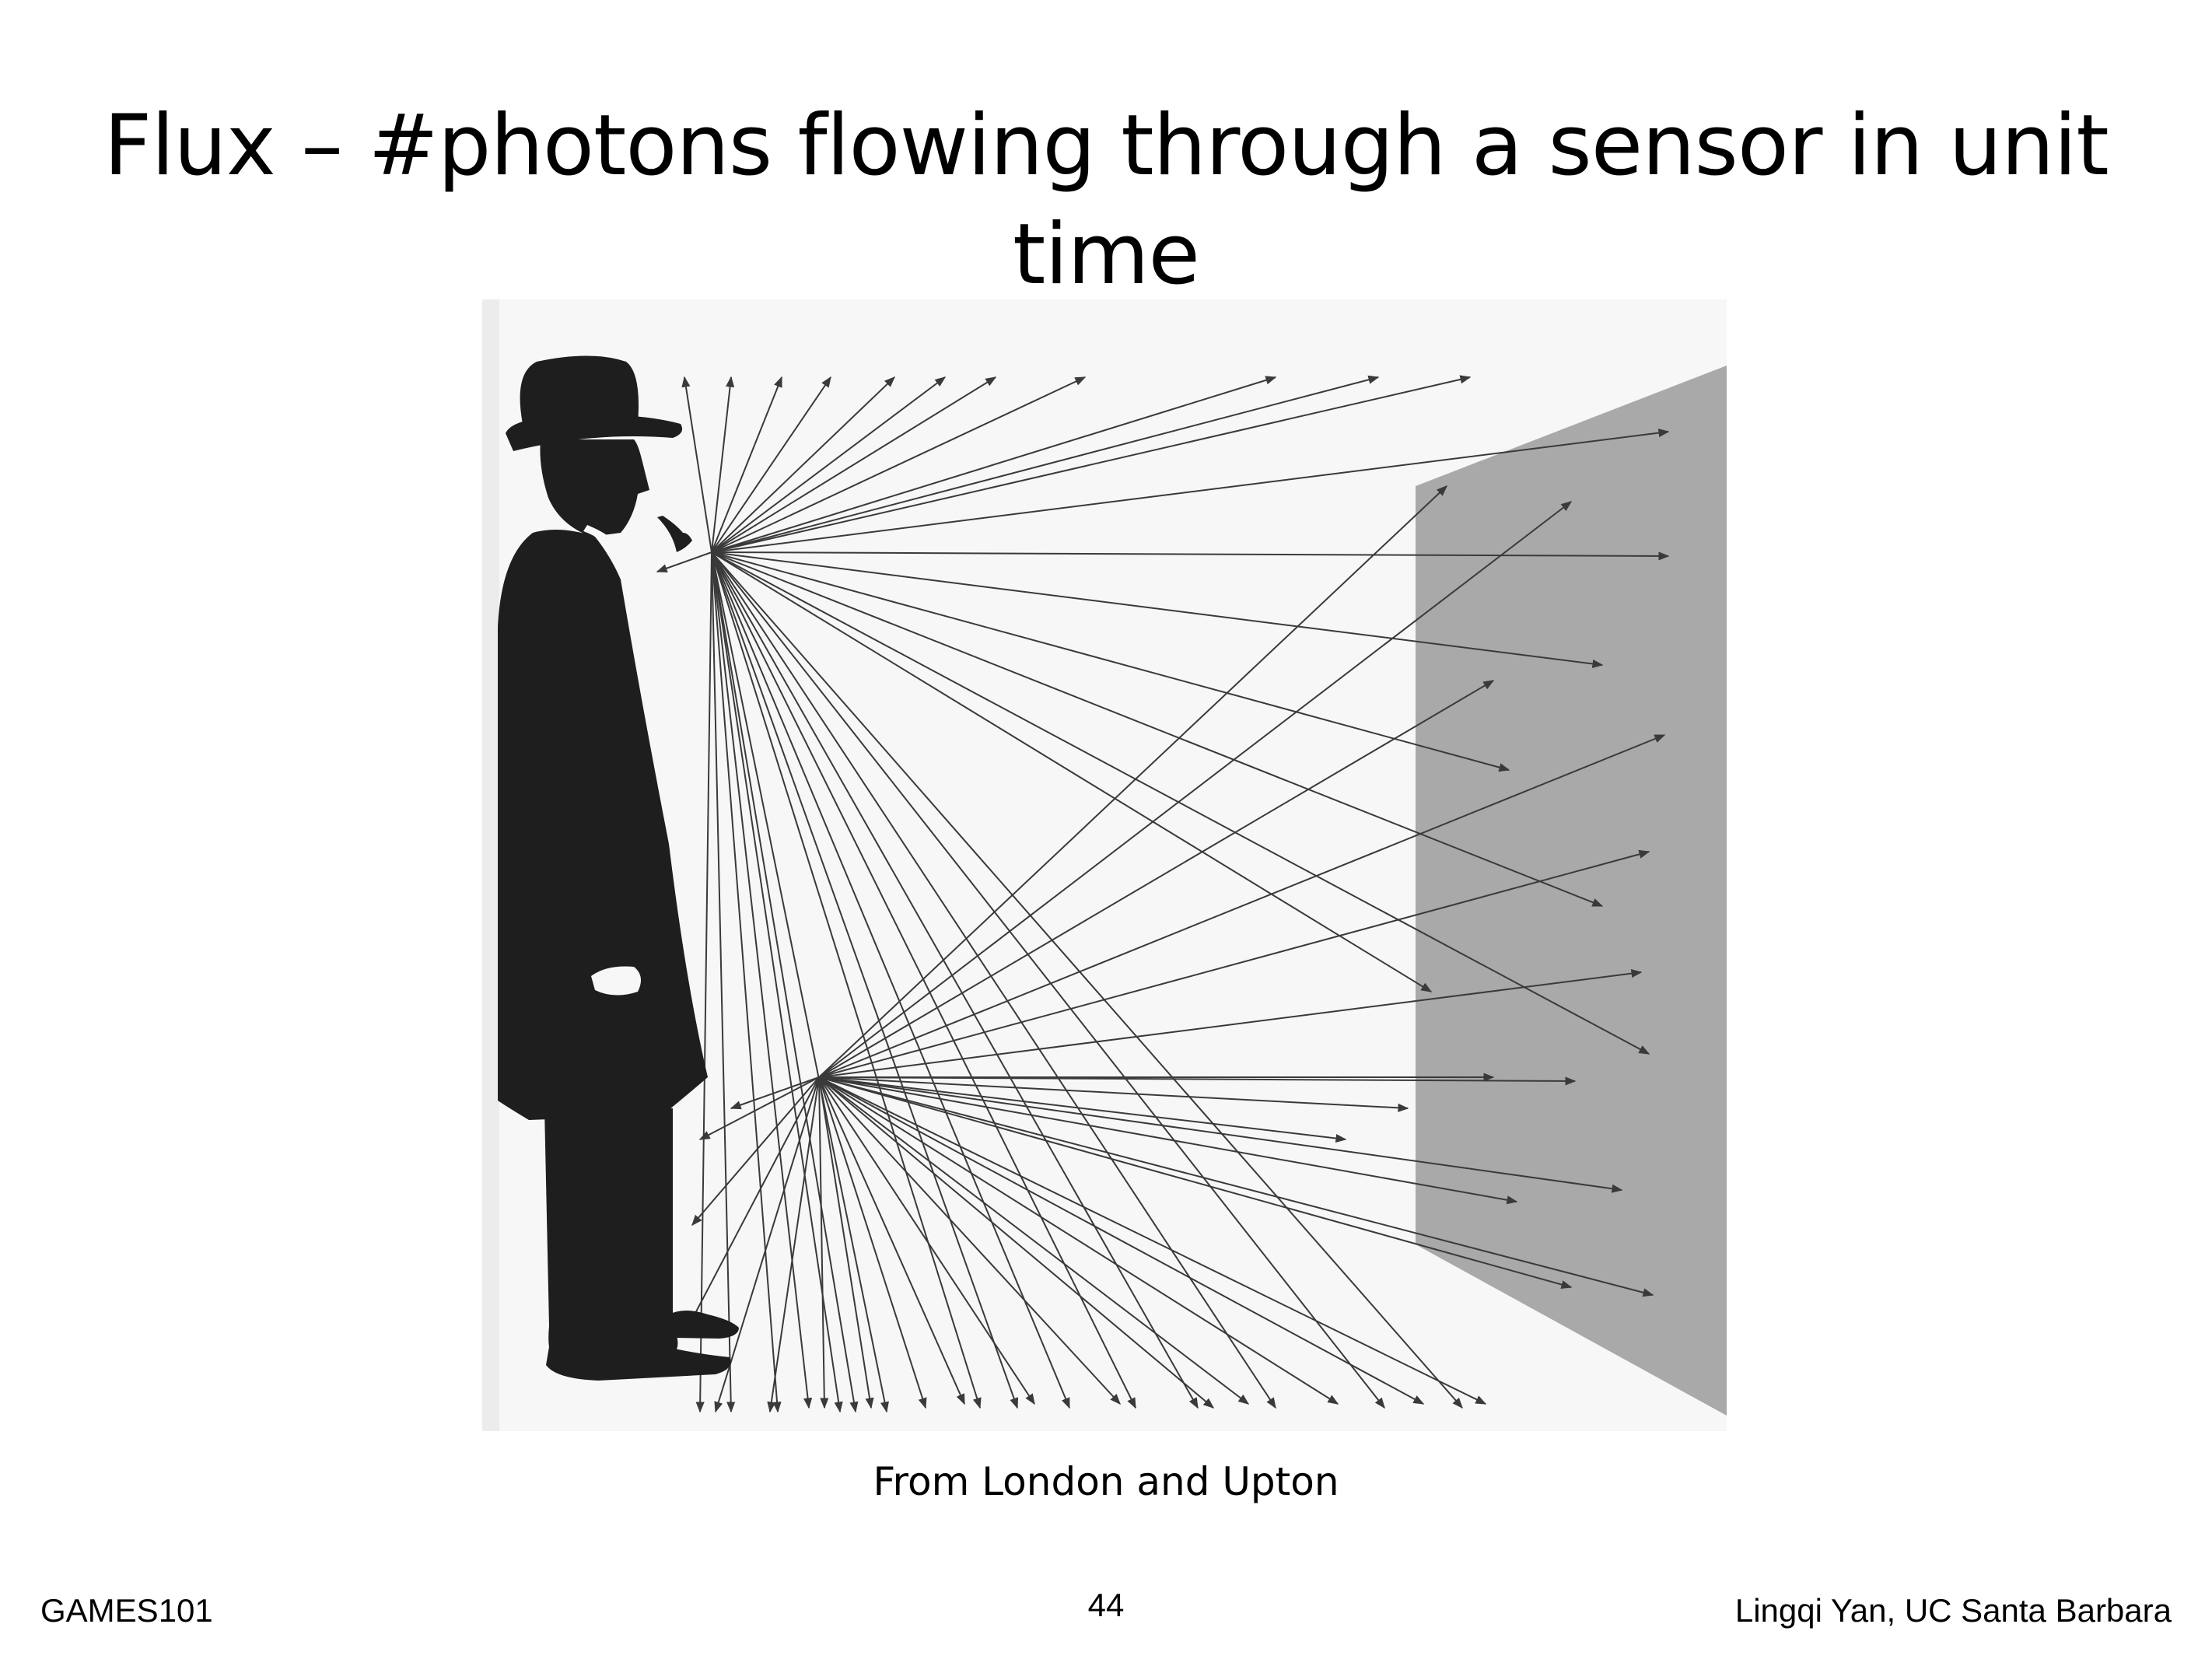 The image size is (2212, 1659). What do you see at coordinates (1106, 1482) in the screenshot?
I see `figure-caption: From London and Upton` at bounding box center [1106, 1482].